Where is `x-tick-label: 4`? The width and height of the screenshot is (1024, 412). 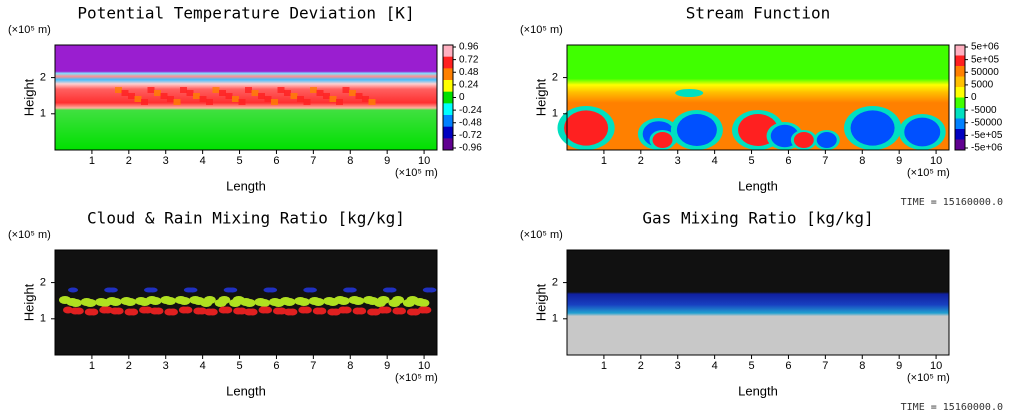
x-tick-label: 4 is located at coordinates (715, 366).